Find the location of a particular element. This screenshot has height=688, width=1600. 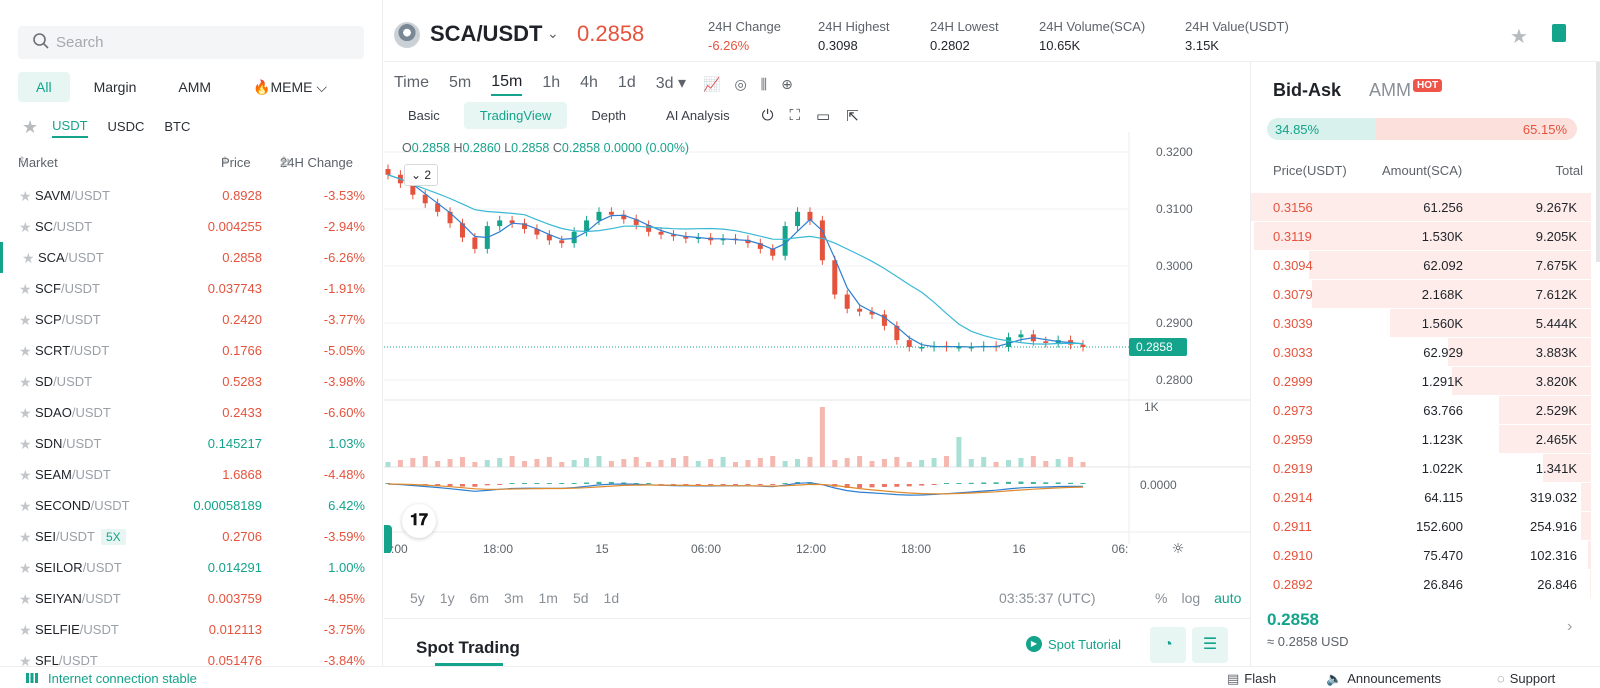

market-row: ★ SCA/USDT 0.2858 -6.26% is located at coordinates (191, 257).